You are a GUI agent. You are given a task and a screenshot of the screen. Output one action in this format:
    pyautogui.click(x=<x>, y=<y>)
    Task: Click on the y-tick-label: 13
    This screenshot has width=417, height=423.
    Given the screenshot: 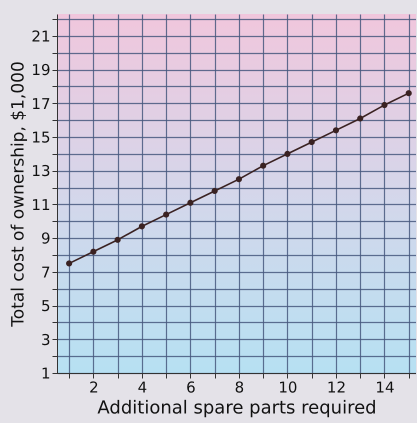 What is the action you would take?
    pyautogui.click(x=40, y=171)
    